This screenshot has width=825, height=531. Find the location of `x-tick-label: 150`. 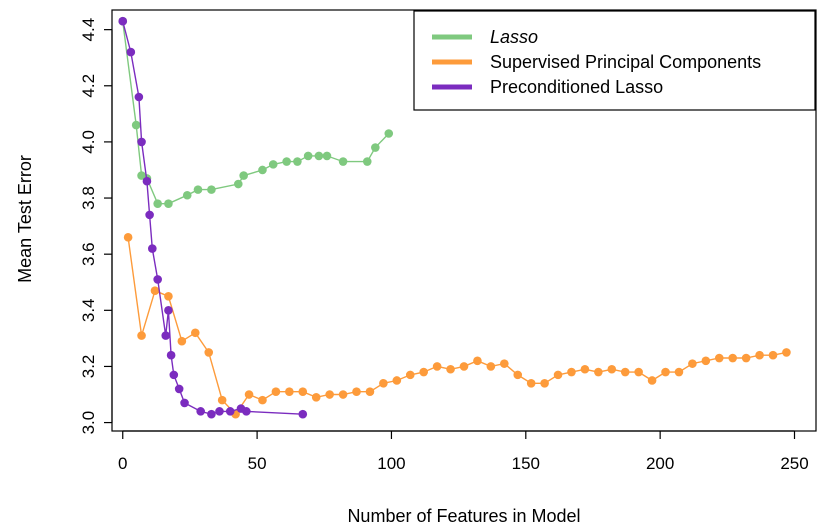

x-tick-label: 150 is located at coordinates (526, 463).